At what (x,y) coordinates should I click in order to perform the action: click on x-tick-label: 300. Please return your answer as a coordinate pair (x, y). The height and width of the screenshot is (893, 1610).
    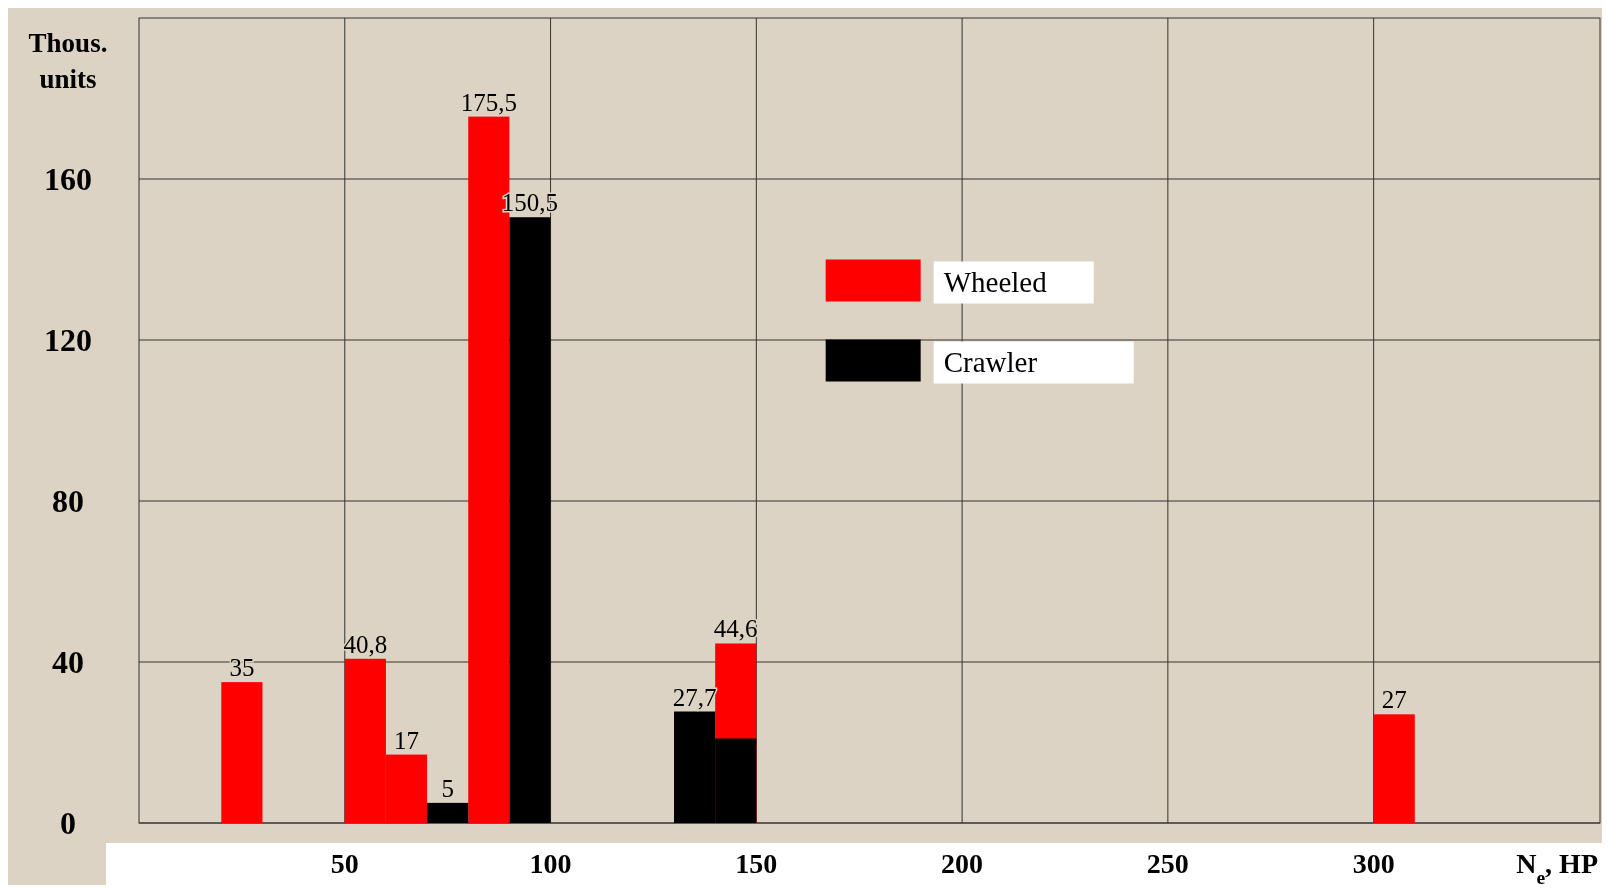
    Looking at the image, I should click on (1373, 863).